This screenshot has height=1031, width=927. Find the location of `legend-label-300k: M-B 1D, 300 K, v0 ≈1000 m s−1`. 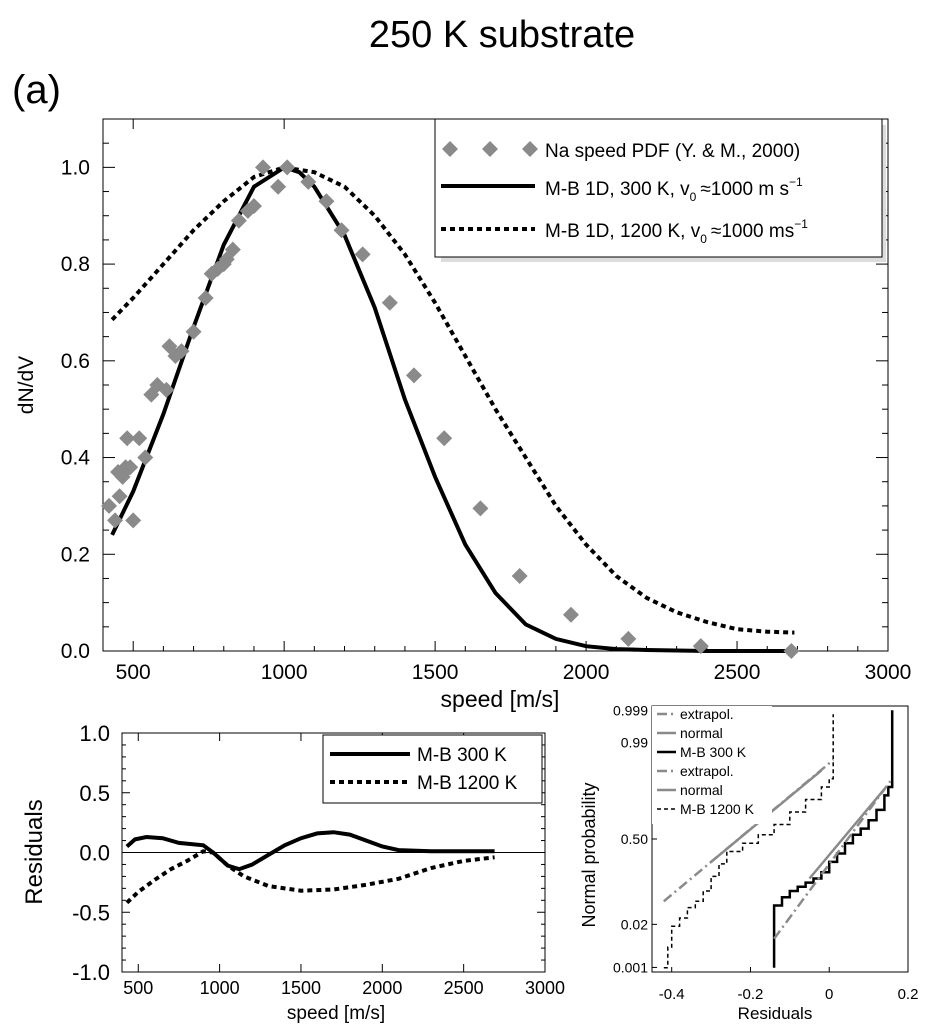

legend-label-300k: M-B 1D, 300 K, v0 ≈1000 m s−1 is located at coordinates (674, 189).